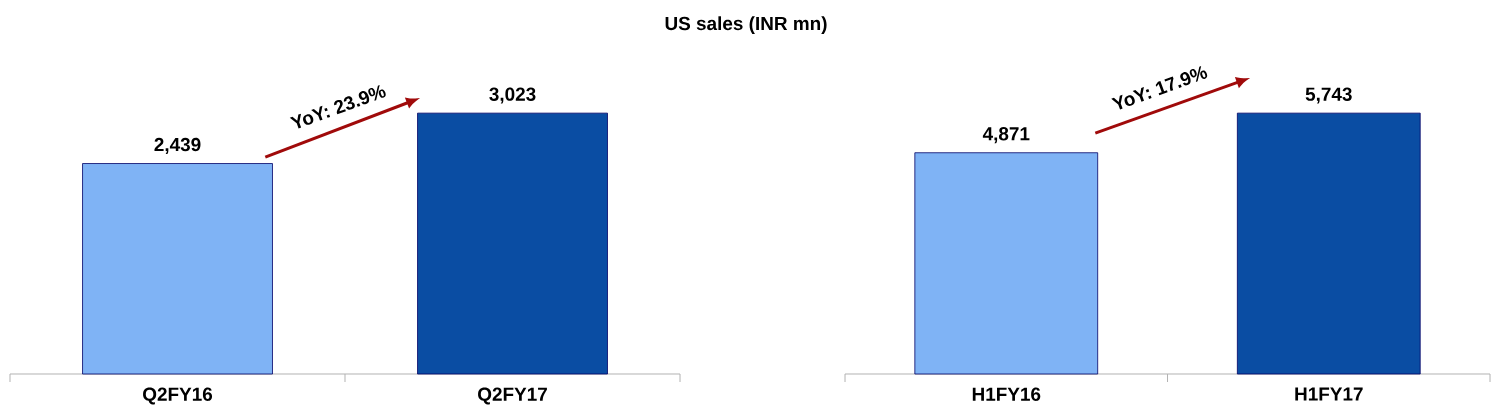 The height and width of the screenshot is (416, 1492). Describe the element at coordinates (1006, 135) in the screenshot. I see `data-label: 4,871` at that location.